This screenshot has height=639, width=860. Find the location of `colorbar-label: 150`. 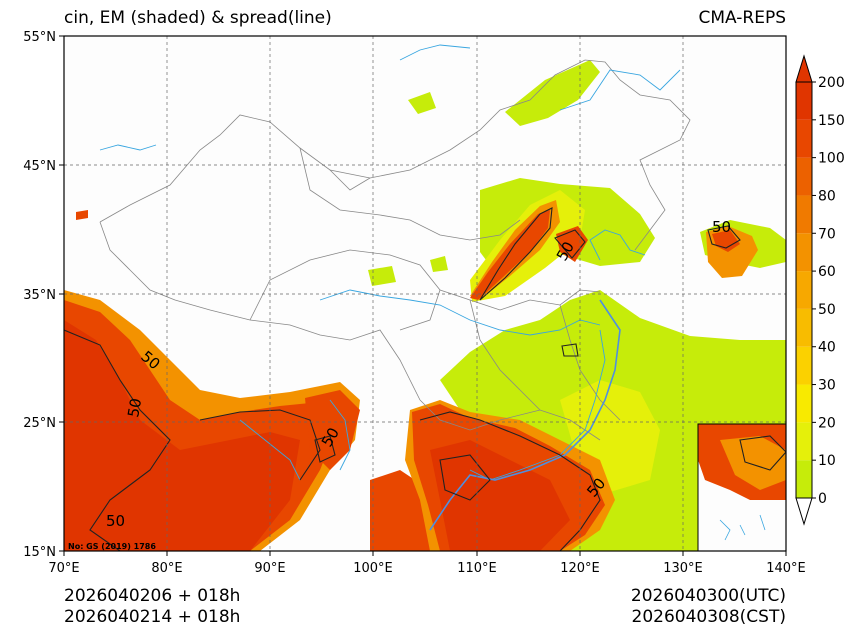

colorbar-label: 150 is located at coordinates (831, 121).